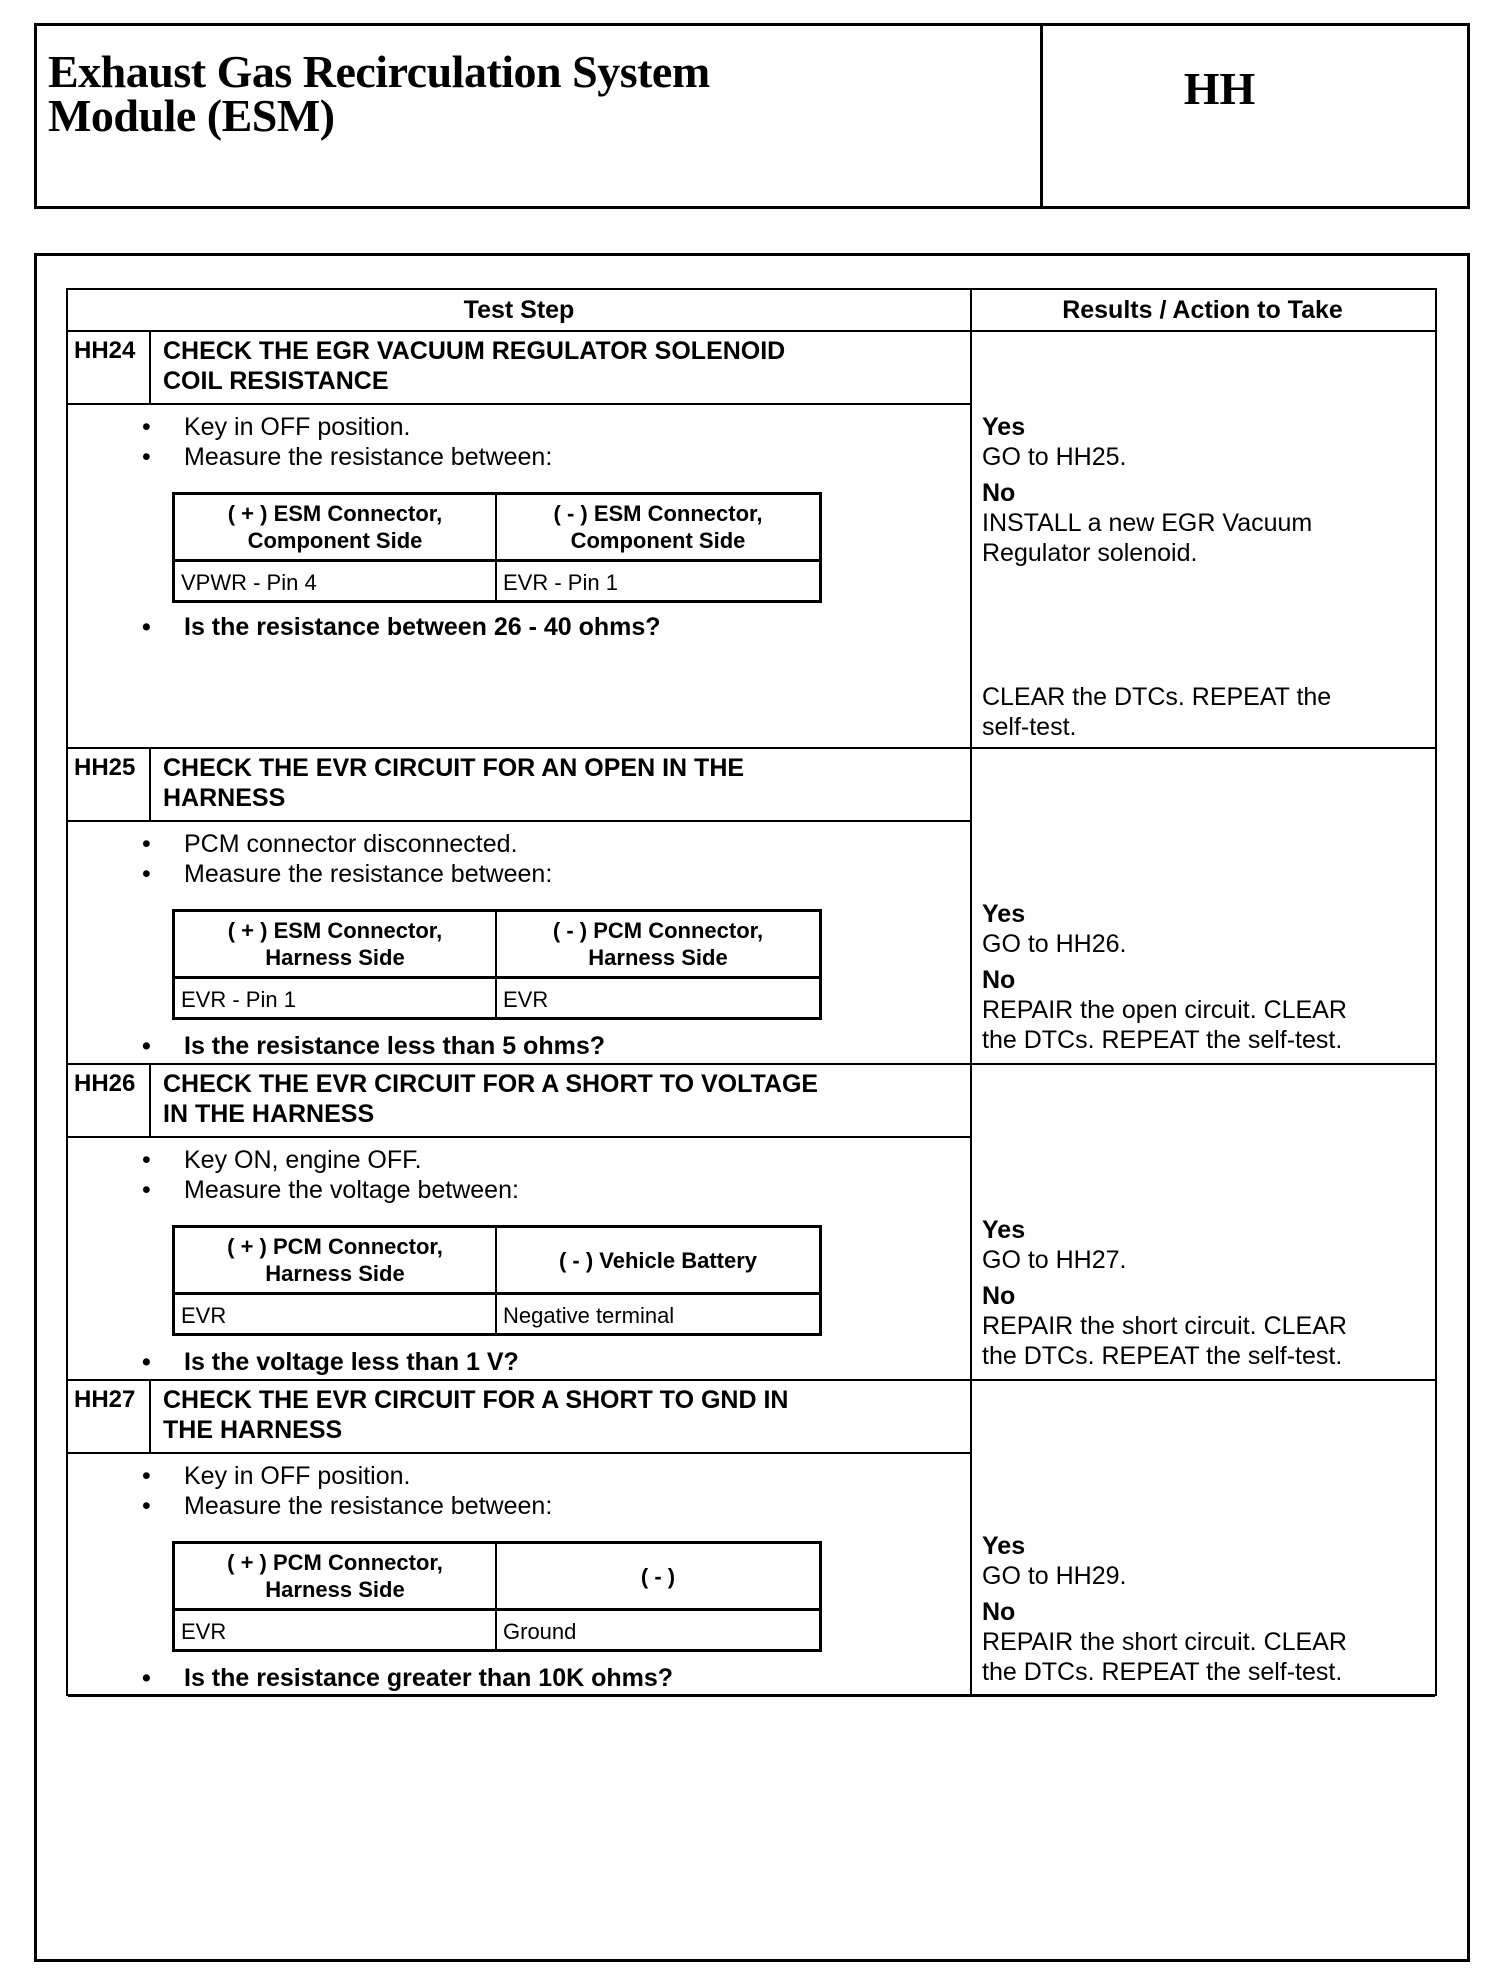 This screenshot has height=1976, width=1504. What do you see at coordinates (1219, 88) in the screenshot?
I see `section-code: HH` at bounding box center [1219, 88].